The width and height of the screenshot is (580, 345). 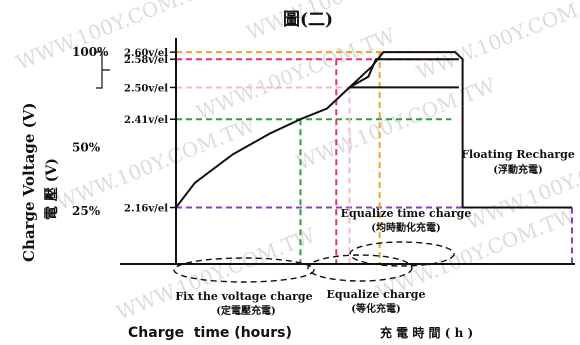 What do you see at coordinates (146, 120) in the screenshot?
I see `level-label: 2.41v/el` at bounding box center [146, 120].